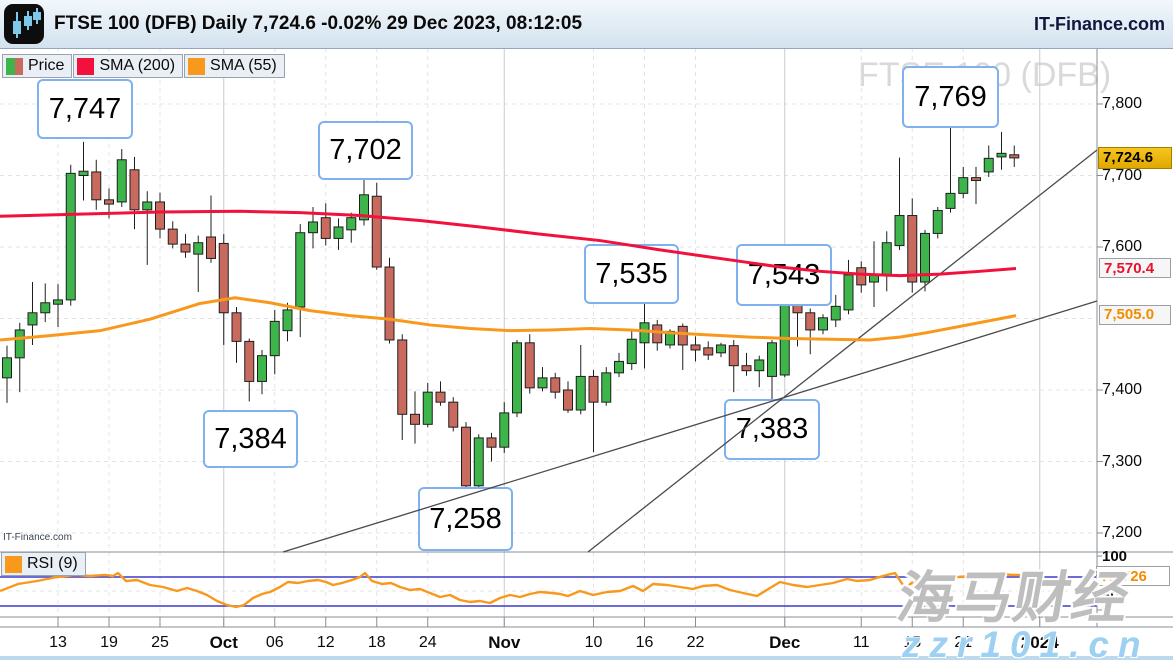 The height and width of the screenshot is (660, 1173). I want to click on legend-sma200-label: SMA (200), so click(137, 65).